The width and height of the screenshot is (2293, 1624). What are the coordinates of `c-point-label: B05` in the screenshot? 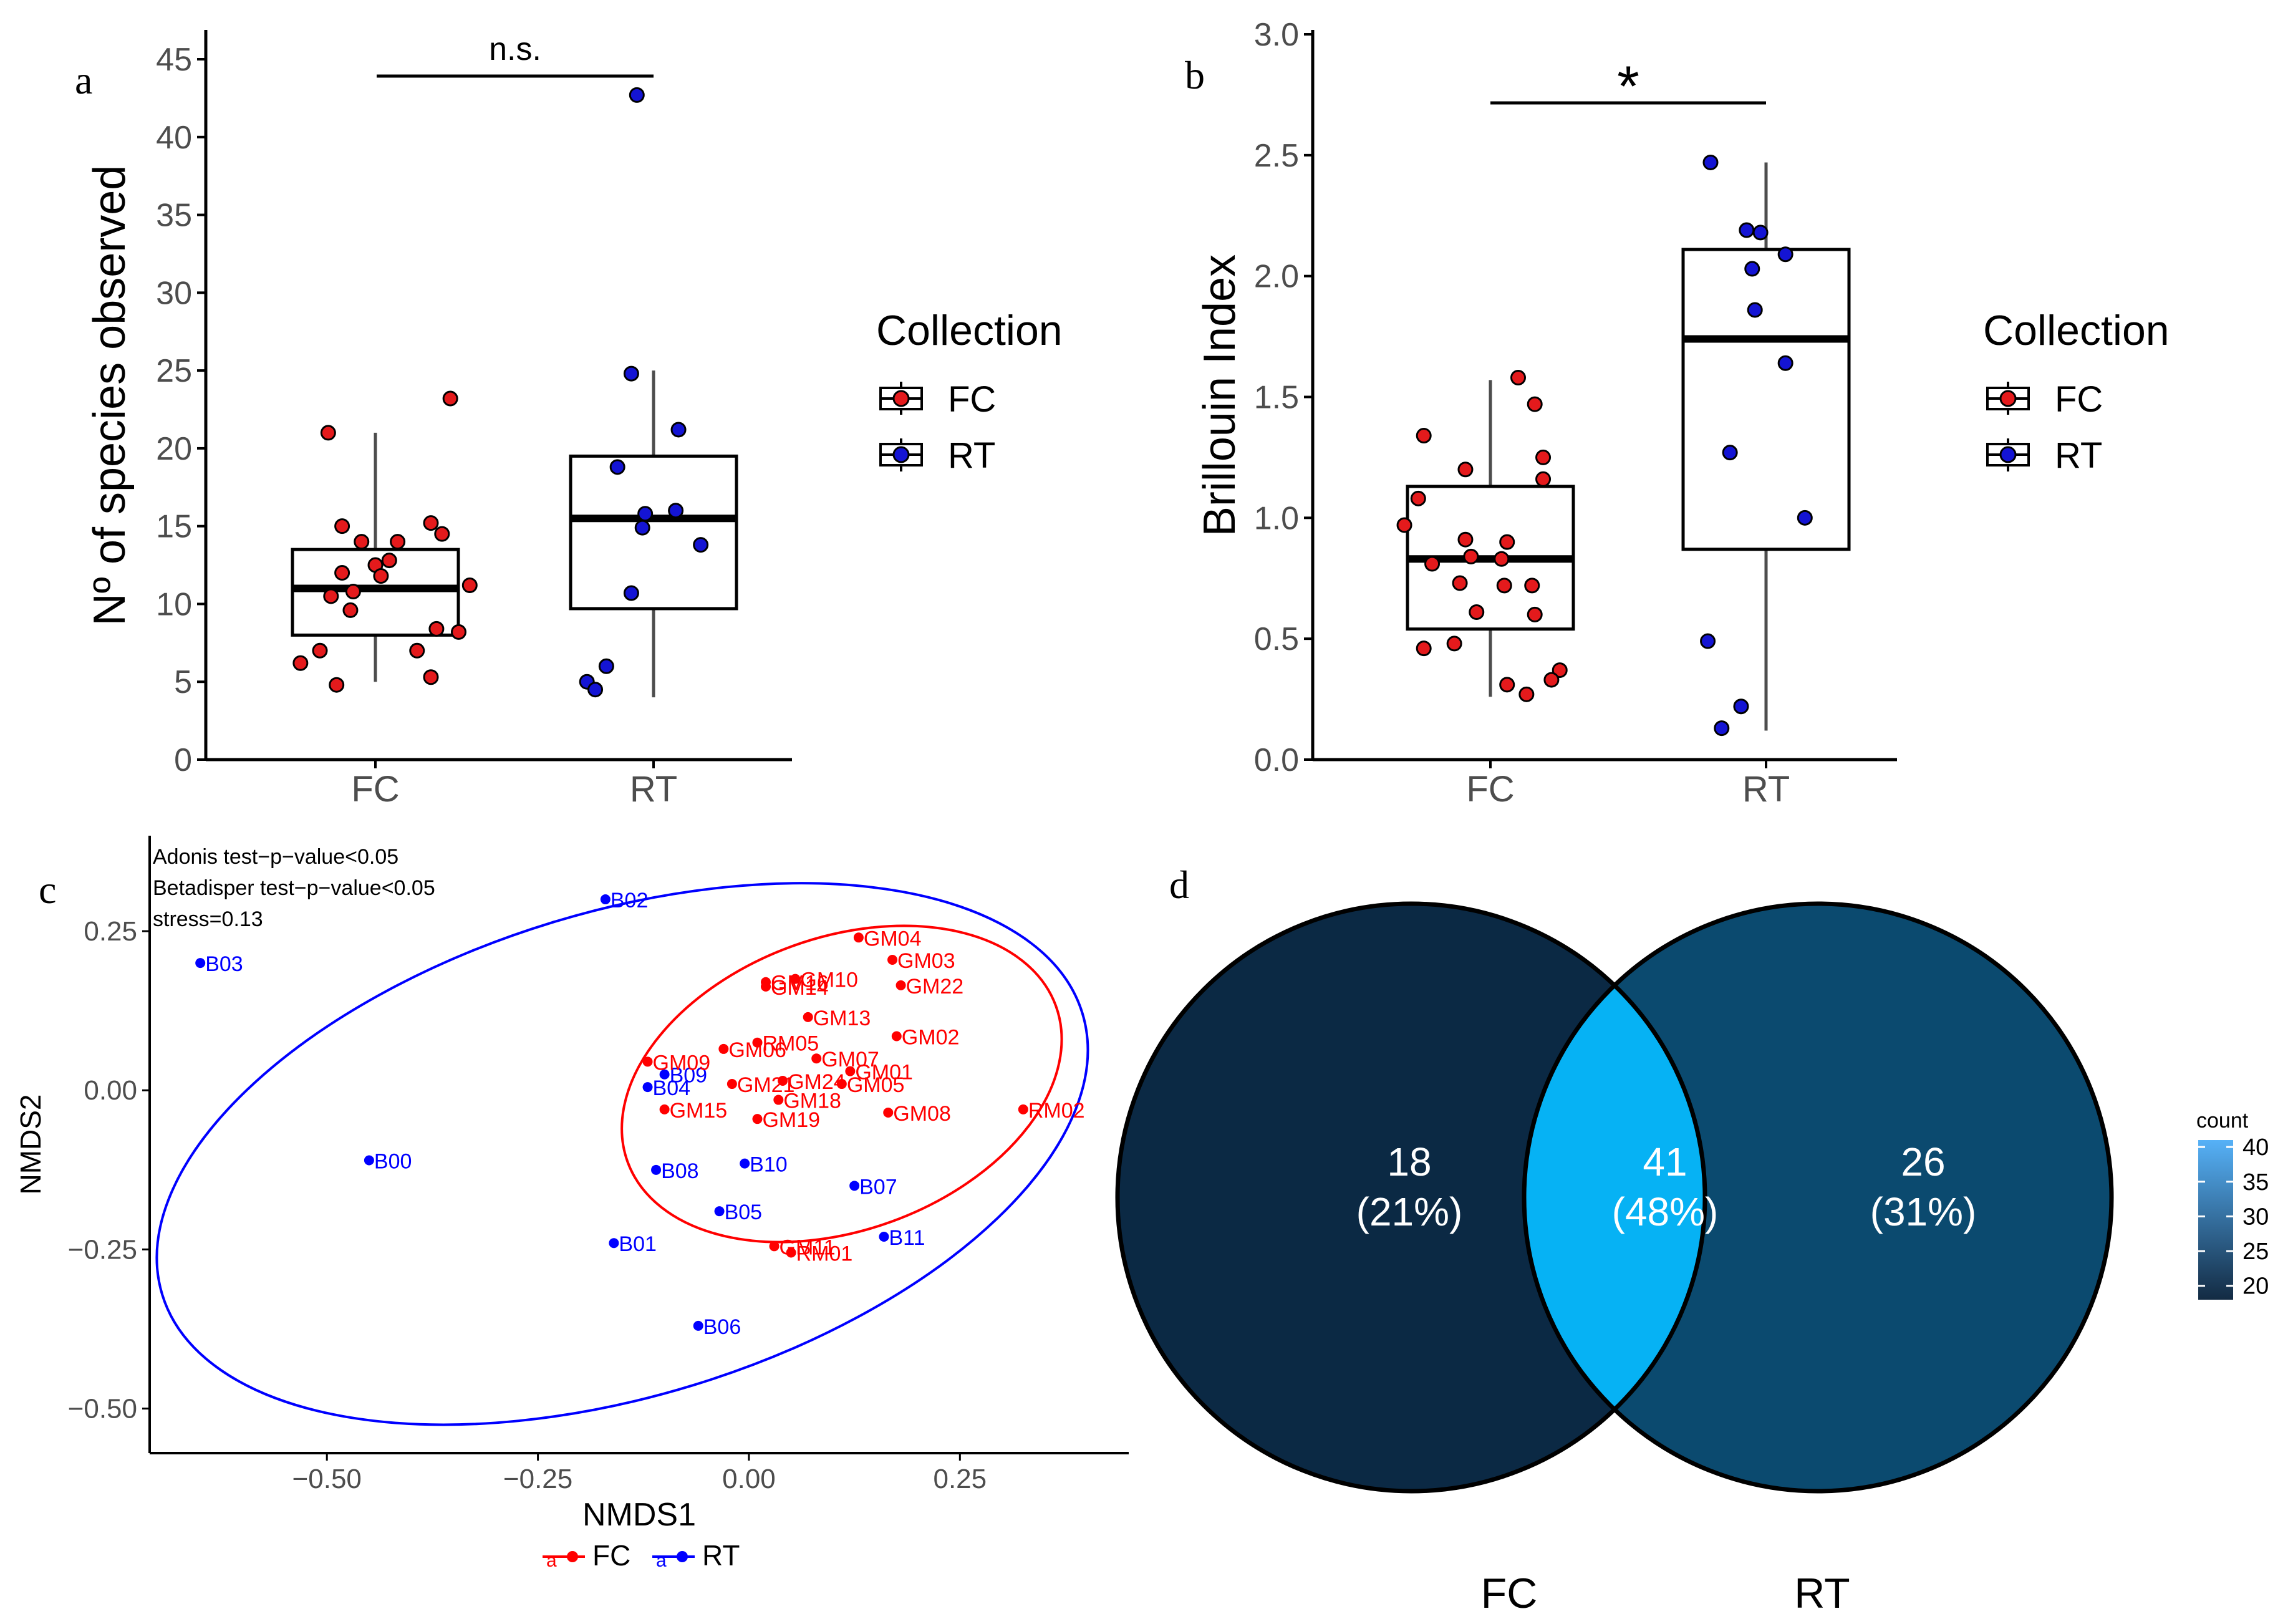 It's located at (744, 1212).